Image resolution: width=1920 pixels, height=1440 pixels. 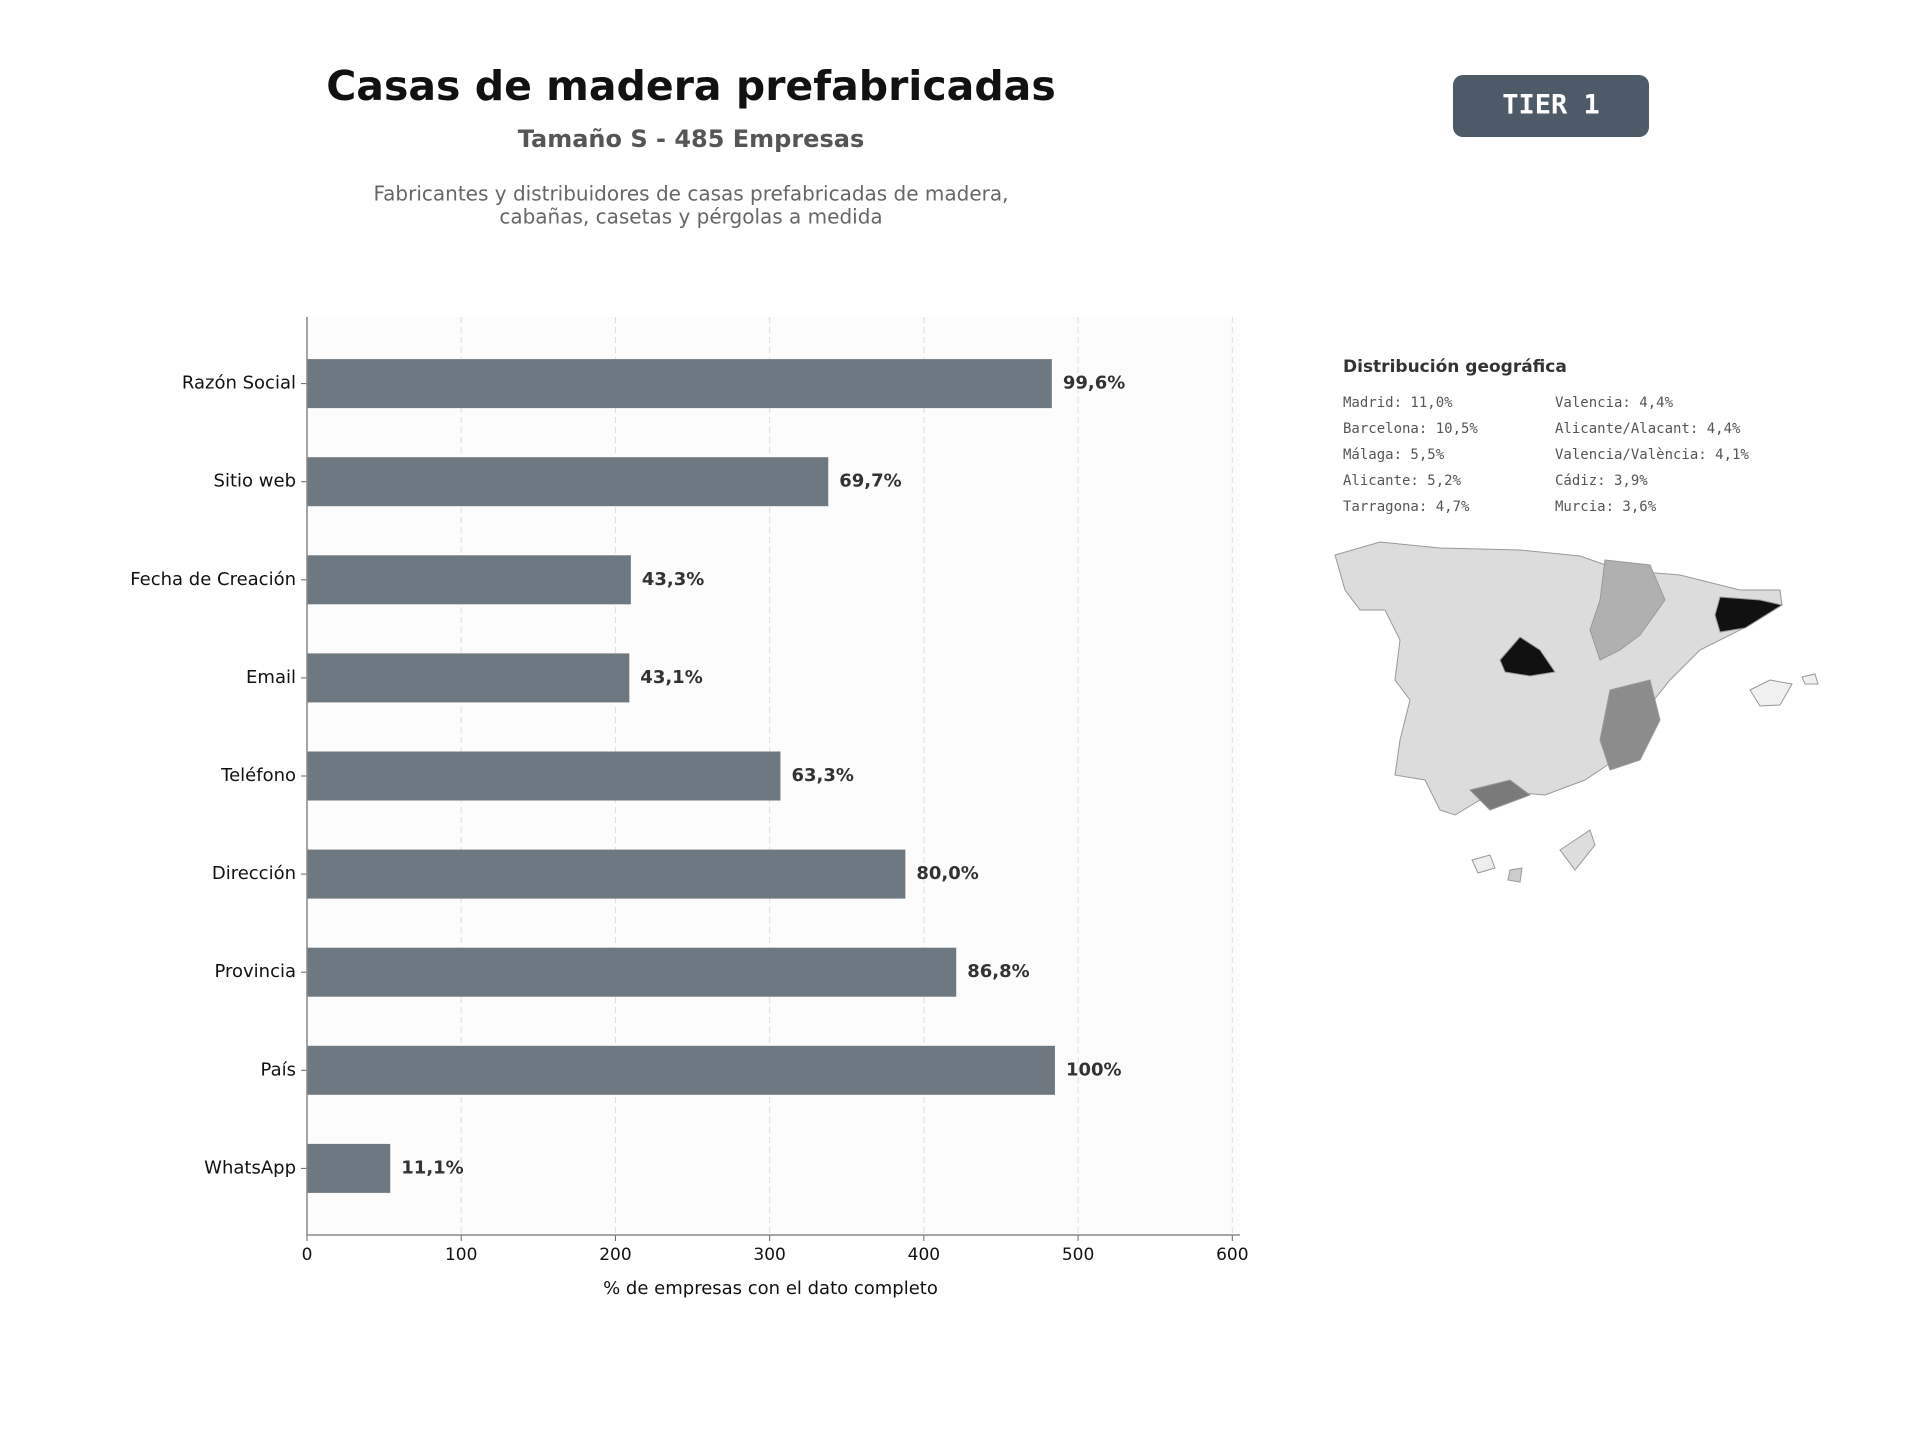 What do you see at coordinates (1078, 1255) in the screenshot?
I see `x-tick-label: 500` at bounding box center [1078, 1255].